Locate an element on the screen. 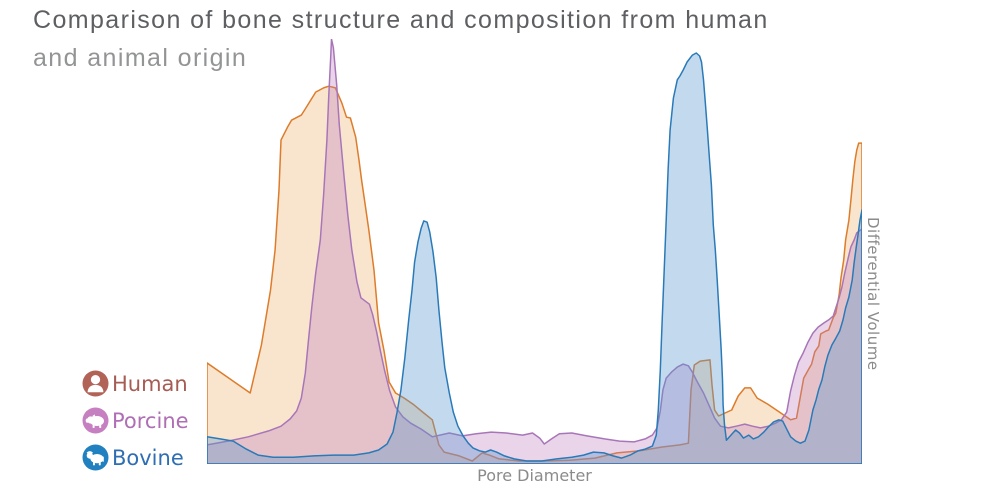  legend-item-bovine: Bovine is located at coordinates (135, 457).